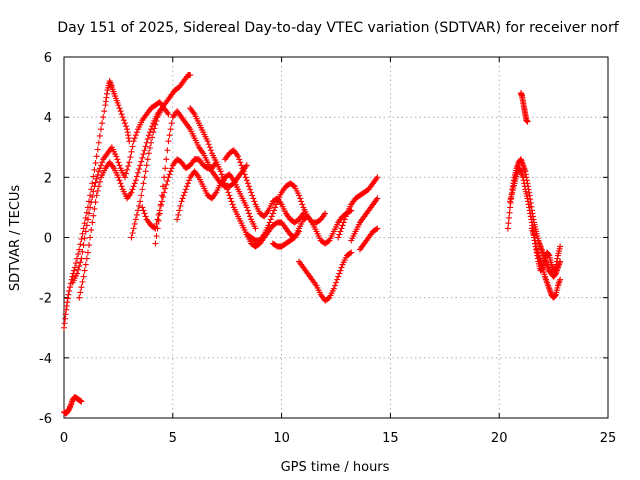 The width and height of the screenshot is (640, 480). I want to click on x-tick-label: 10, so click(281, 438).